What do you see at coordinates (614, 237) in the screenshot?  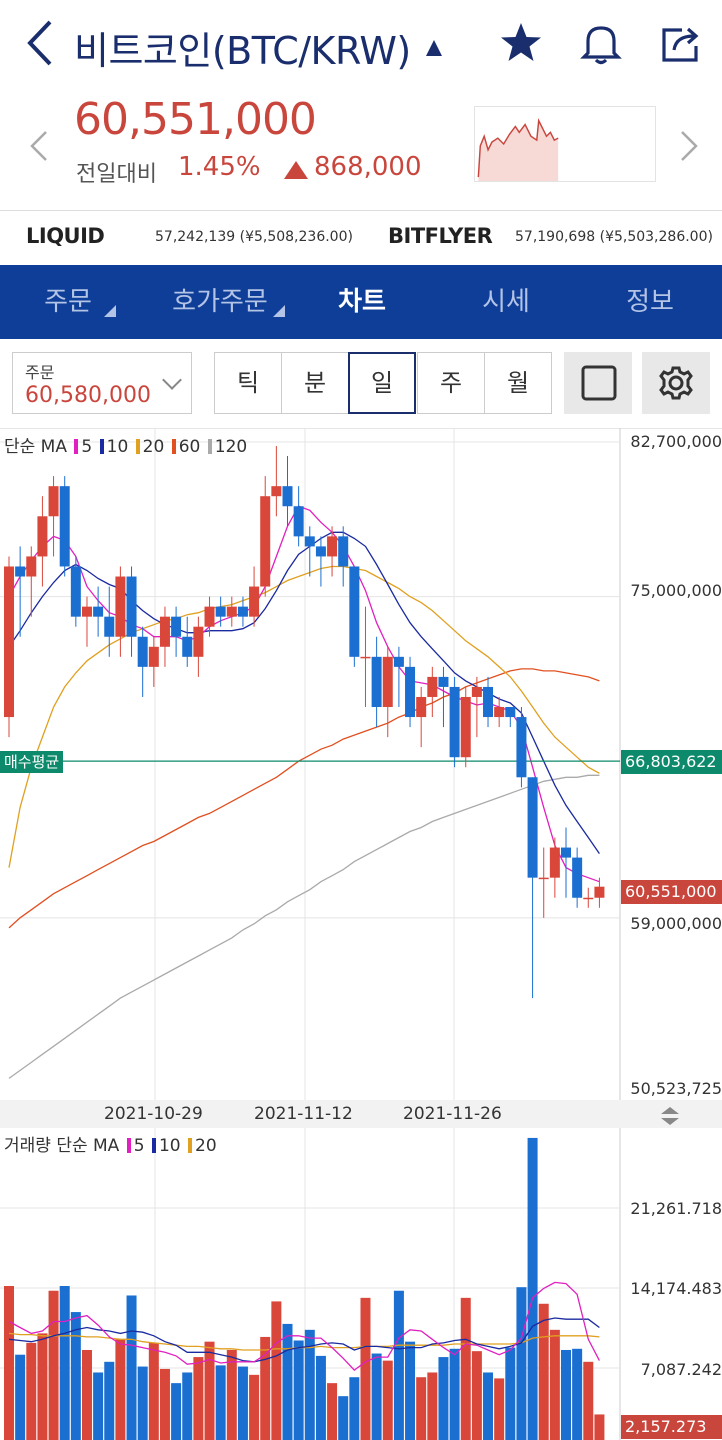 I see `exchange-value-bitflyer: 57,190,698 (¥5,503,286.00)` at bounding box center [614, 237].